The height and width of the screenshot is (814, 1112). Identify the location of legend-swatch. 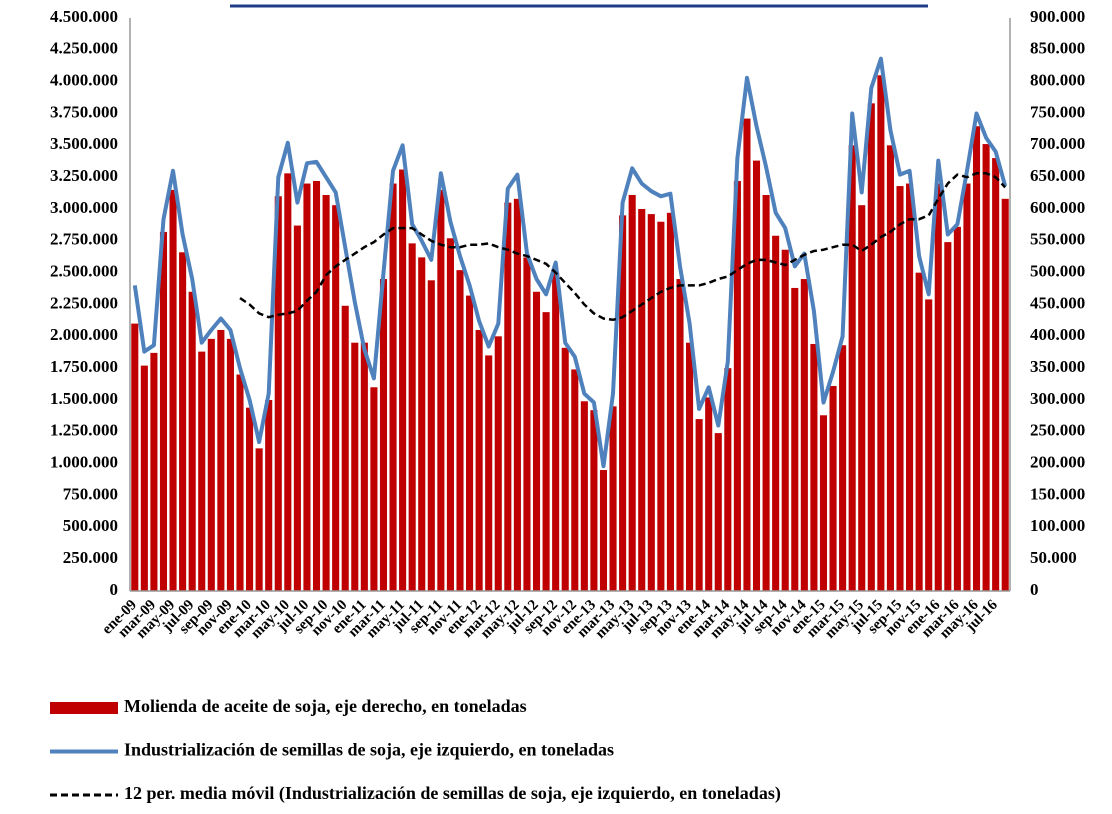
(84, 708).